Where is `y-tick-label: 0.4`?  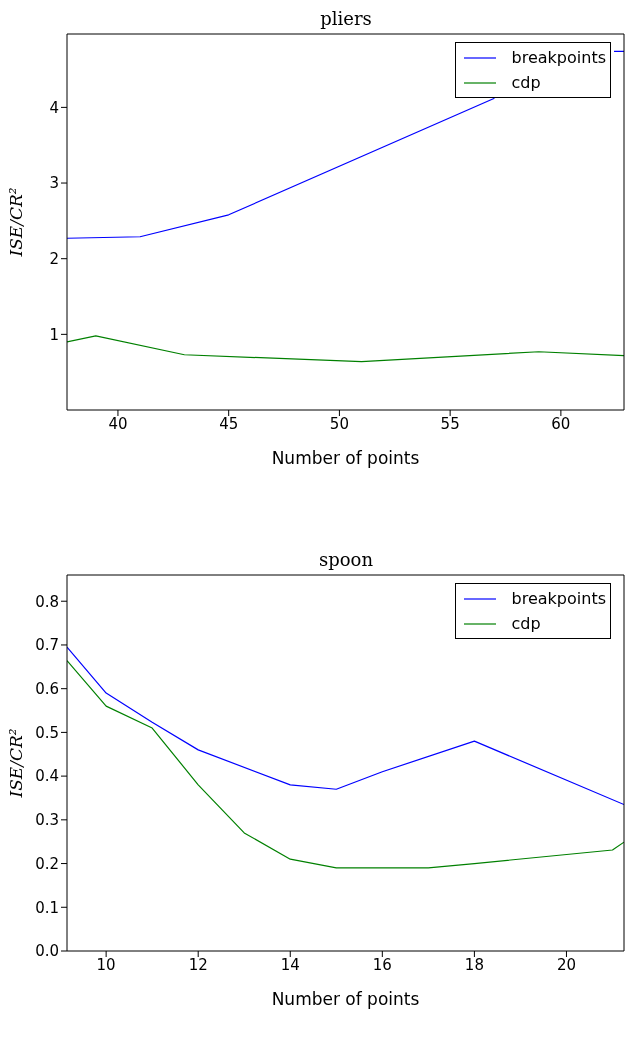
y-tick-label: 0.4 is located at coordinates (47, 776).